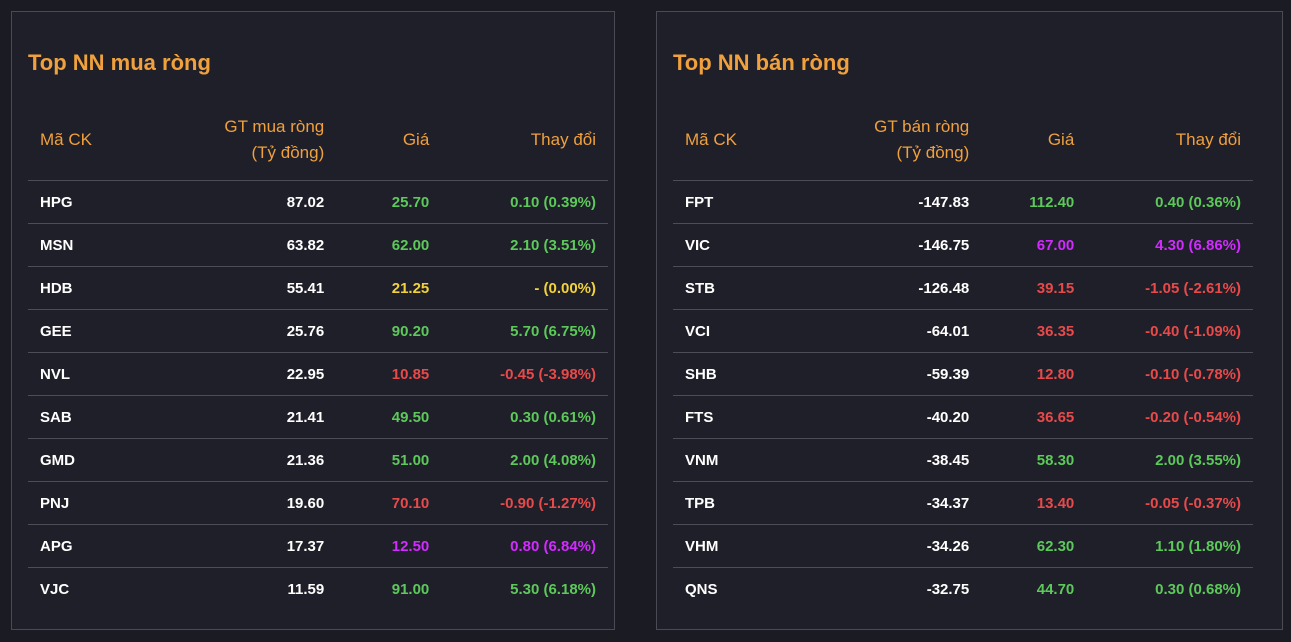  What do you see at coordinates (389, 417) in the screenshot?
I see `price: 49.50` at bounding box center [389, 417].